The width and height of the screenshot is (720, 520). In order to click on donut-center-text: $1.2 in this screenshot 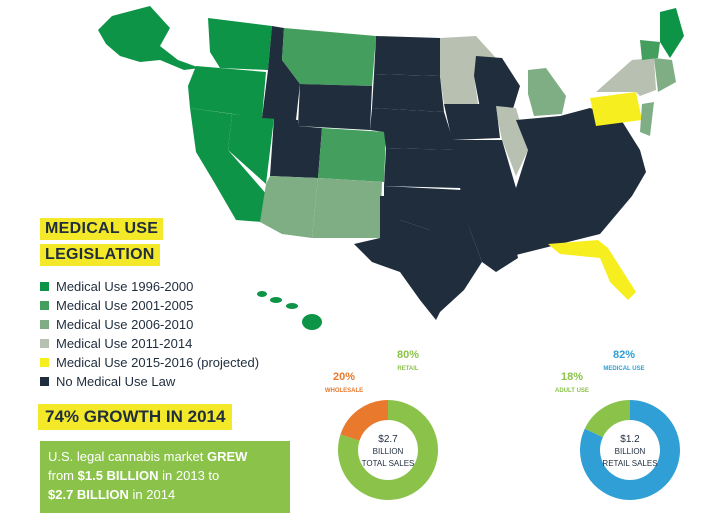, I will do `click(630, 439)`.